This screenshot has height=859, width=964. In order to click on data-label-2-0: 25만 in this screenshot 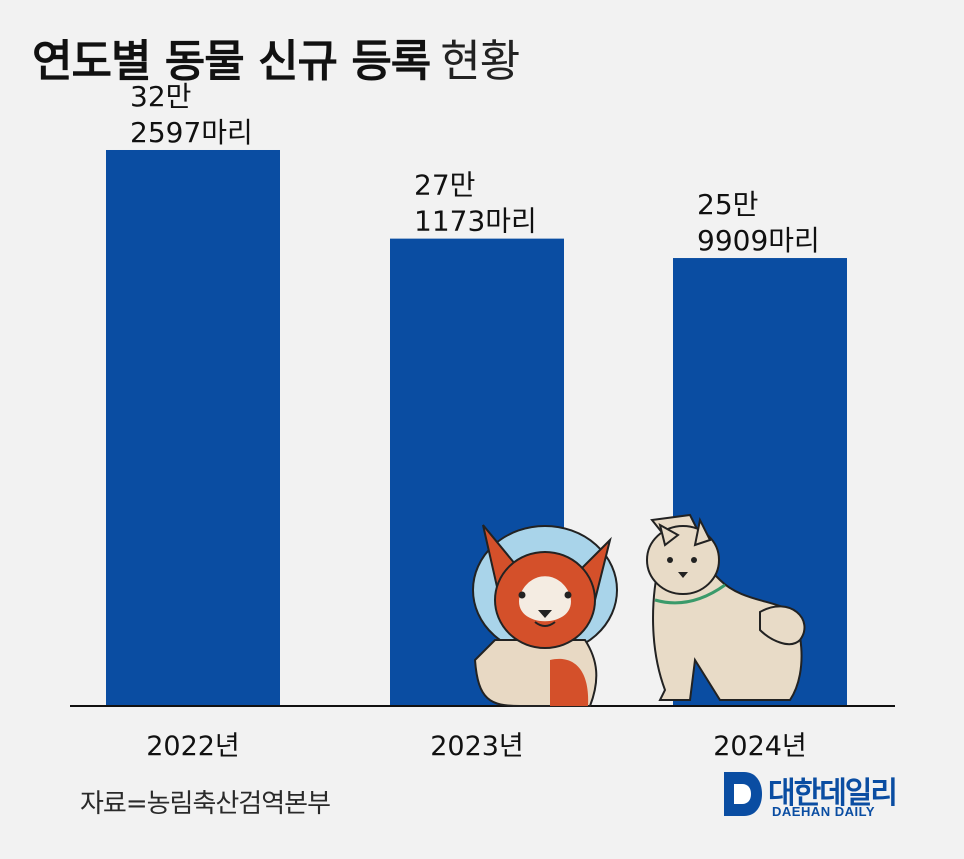, I will do `click(727, 204)`.